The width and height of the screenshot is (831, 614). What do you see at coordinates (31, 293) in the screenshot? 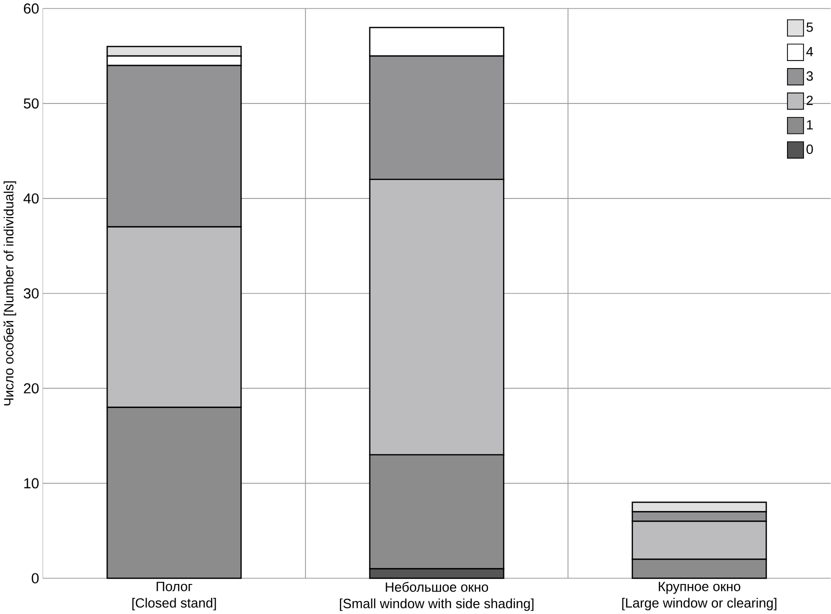
I see `y-tick-label: 30` at bounding box center [31, 293].